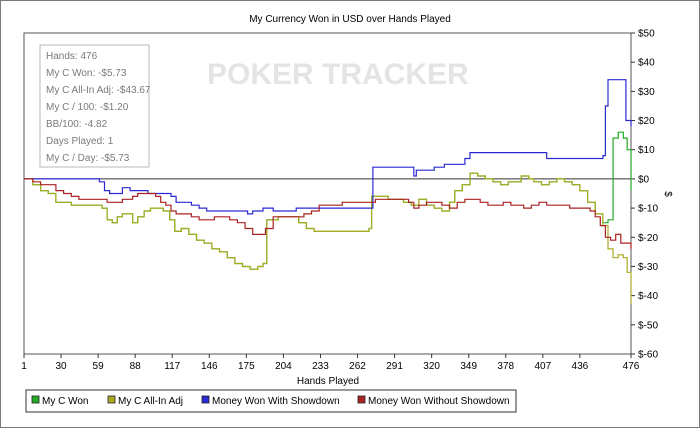 The image size is (700, 428). What do you see at coordinates (648, 325) in the screenshot?
I see `y-tick-label: $-50` at bounding box center [648, 325].